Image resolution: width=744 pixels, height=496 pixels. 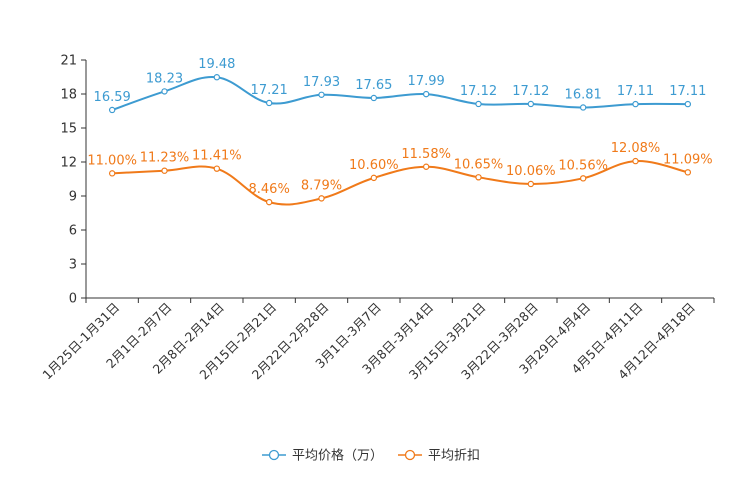 I want to click on y-tick-label: 0, so click(x=73, y=299).